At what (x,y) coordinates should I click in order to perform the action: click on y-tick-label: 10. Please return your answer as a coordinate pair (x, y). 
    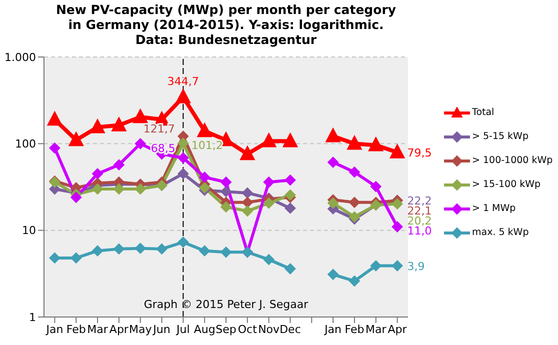
    Looking at the image, I should click on (29, 231).